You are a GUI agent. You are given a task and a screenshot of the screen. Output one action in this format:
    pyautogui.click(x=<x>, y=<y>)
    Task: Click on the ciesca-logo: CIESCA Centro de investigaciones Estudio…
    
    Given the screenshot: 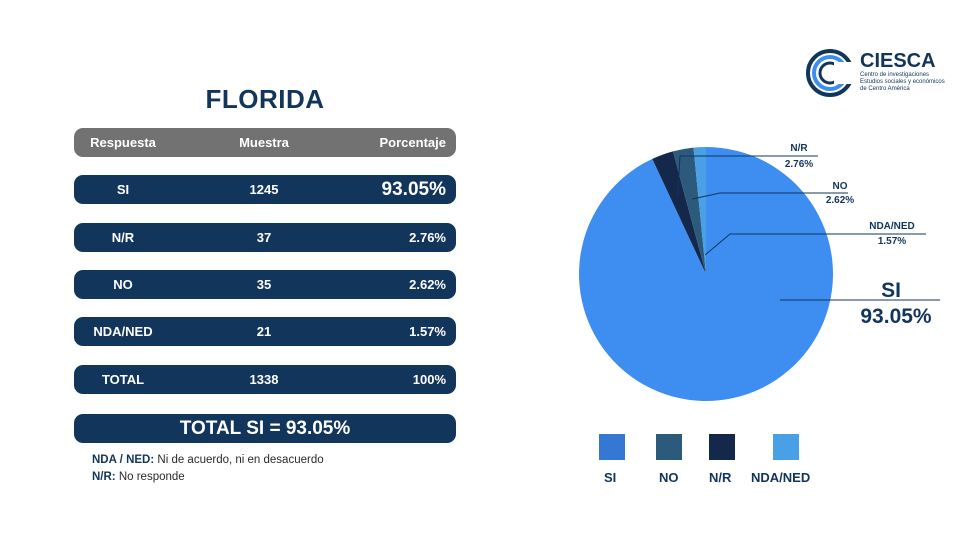 What is the action you would take?
    pyautogui.click(x=874, y=73)
    